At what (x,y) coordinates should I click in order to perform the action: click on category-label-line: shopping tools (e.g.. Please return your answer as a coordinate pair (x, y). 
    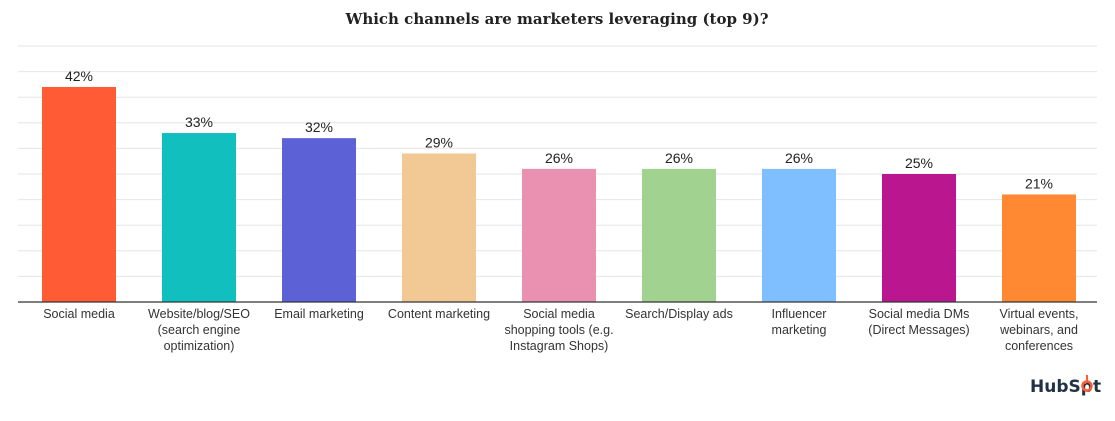
    Looking at the image, I should click on (558, 330).